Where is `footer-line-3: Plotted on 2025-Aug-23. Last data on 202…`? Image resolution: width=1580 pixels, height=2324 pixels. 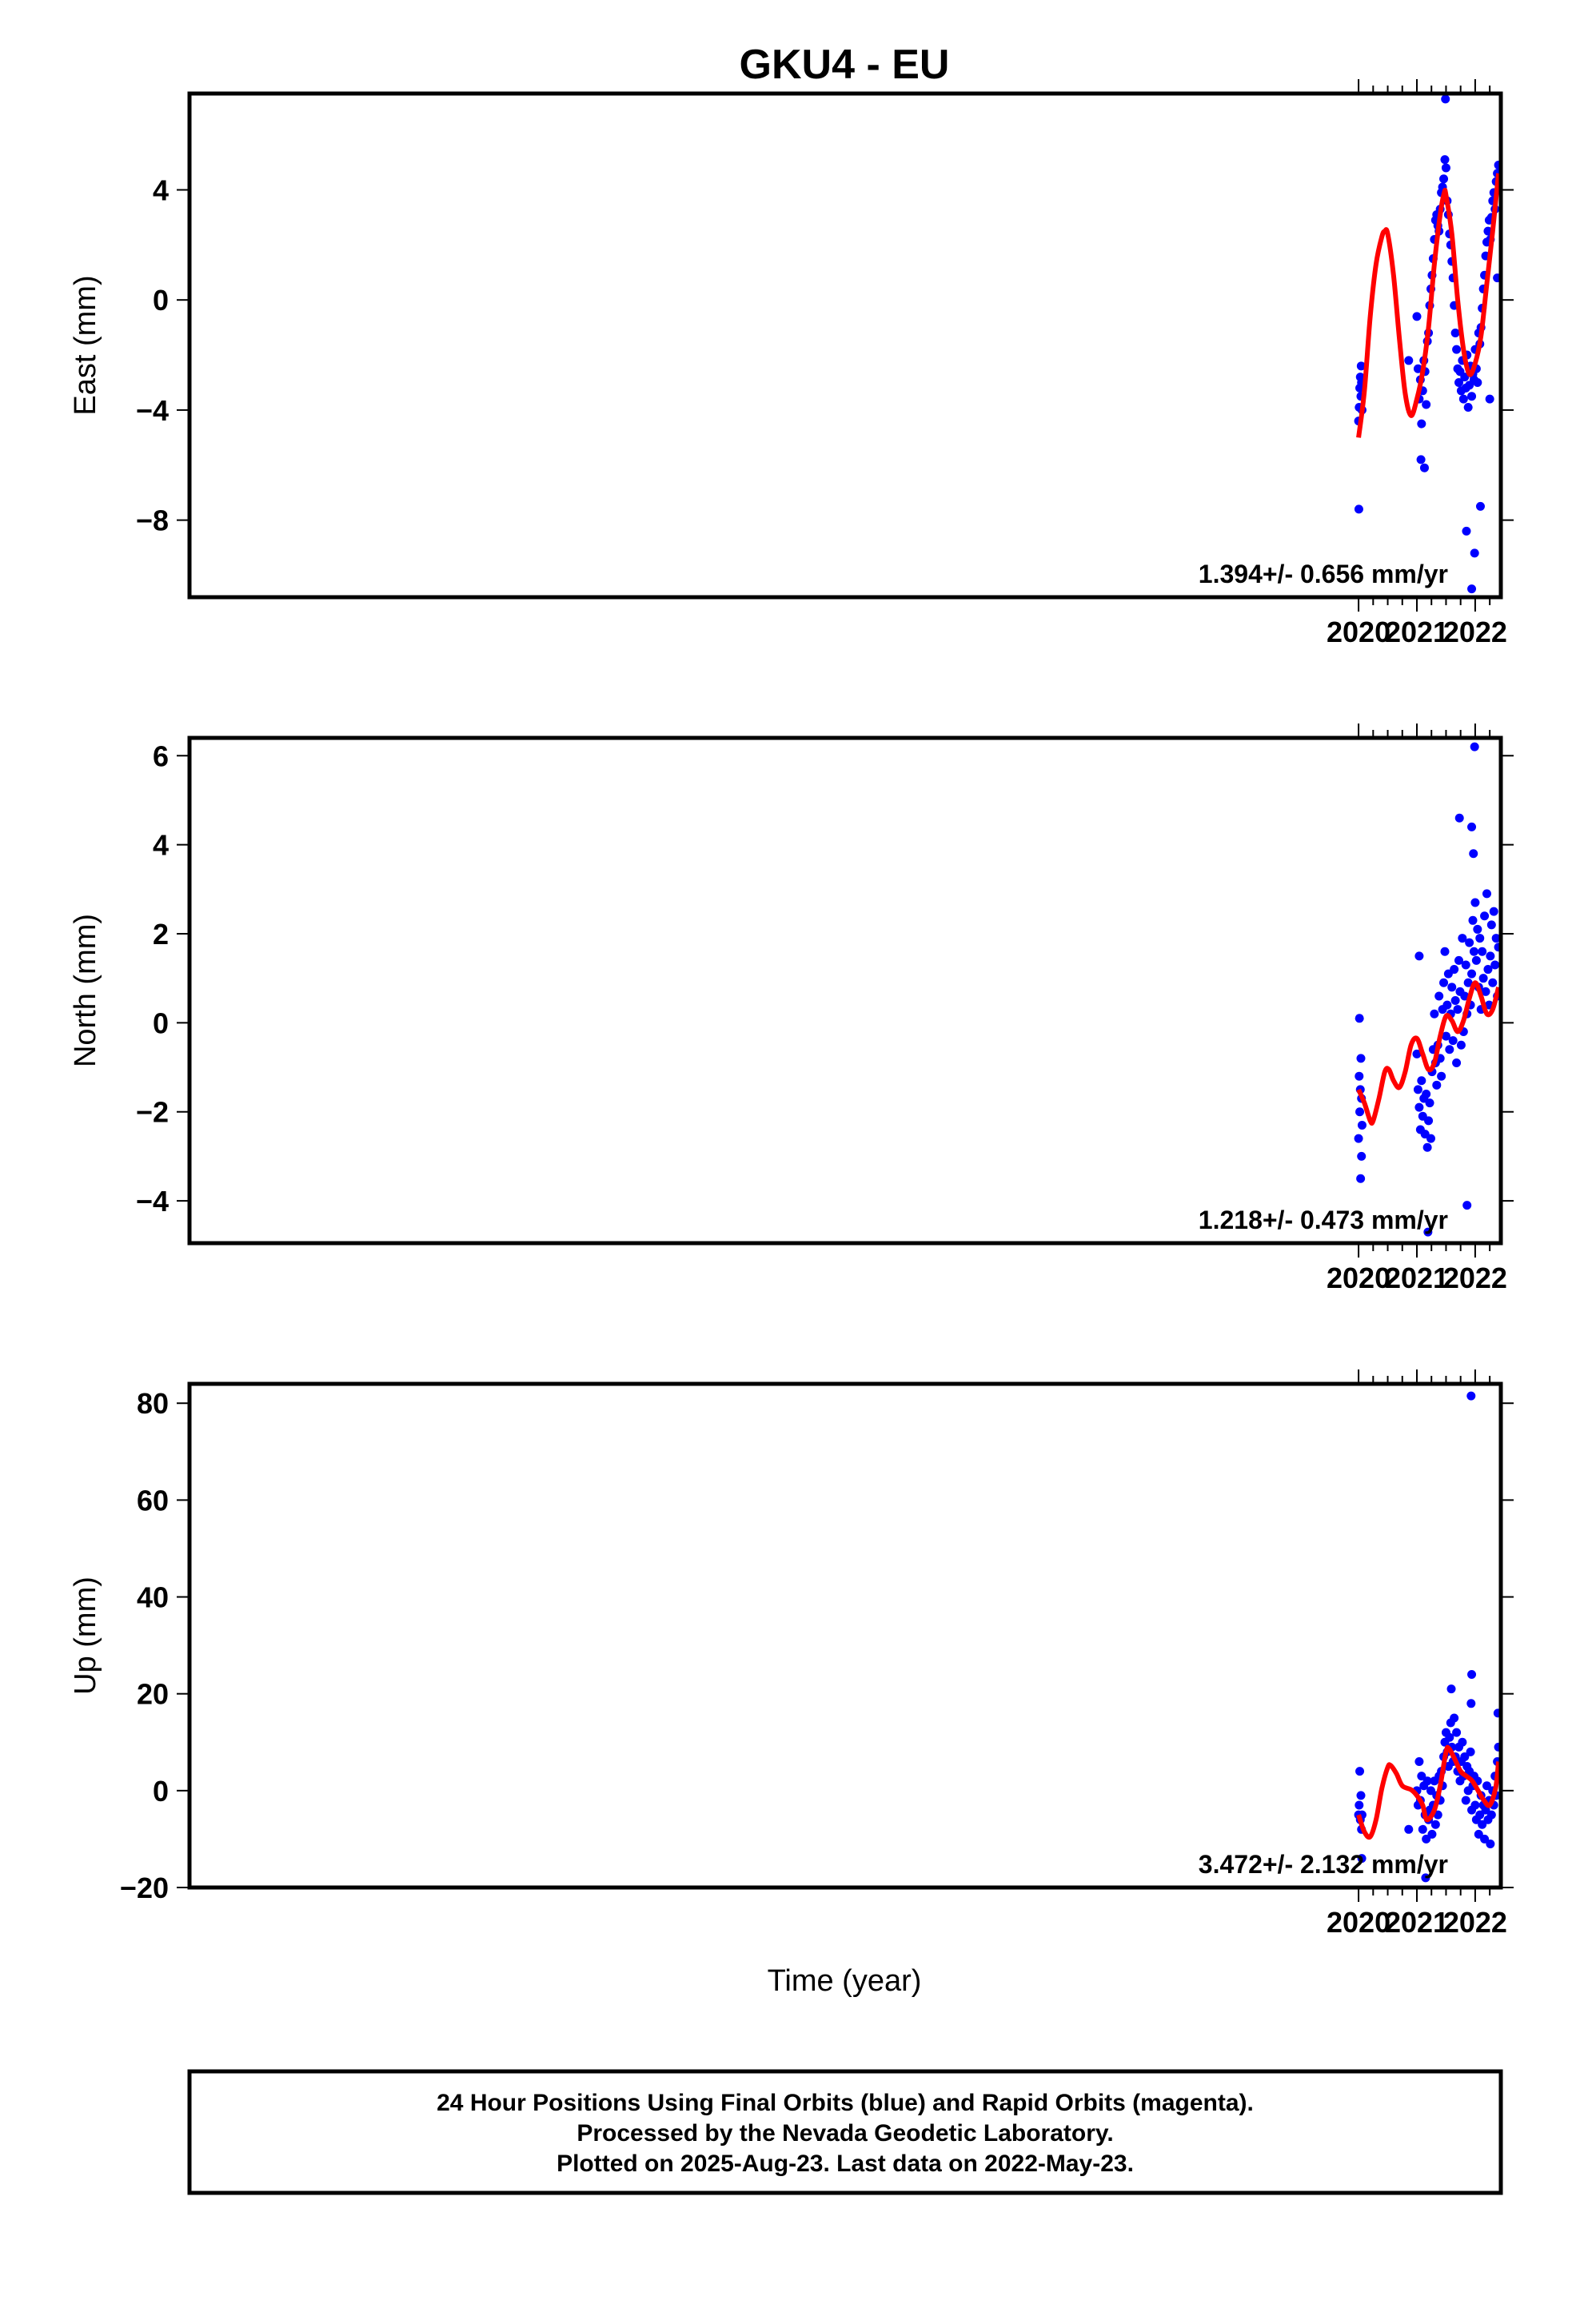 footer-line-3: Plotted on 2025-Aug-23. Last data on 202… is located at coordinates (846, 2164).